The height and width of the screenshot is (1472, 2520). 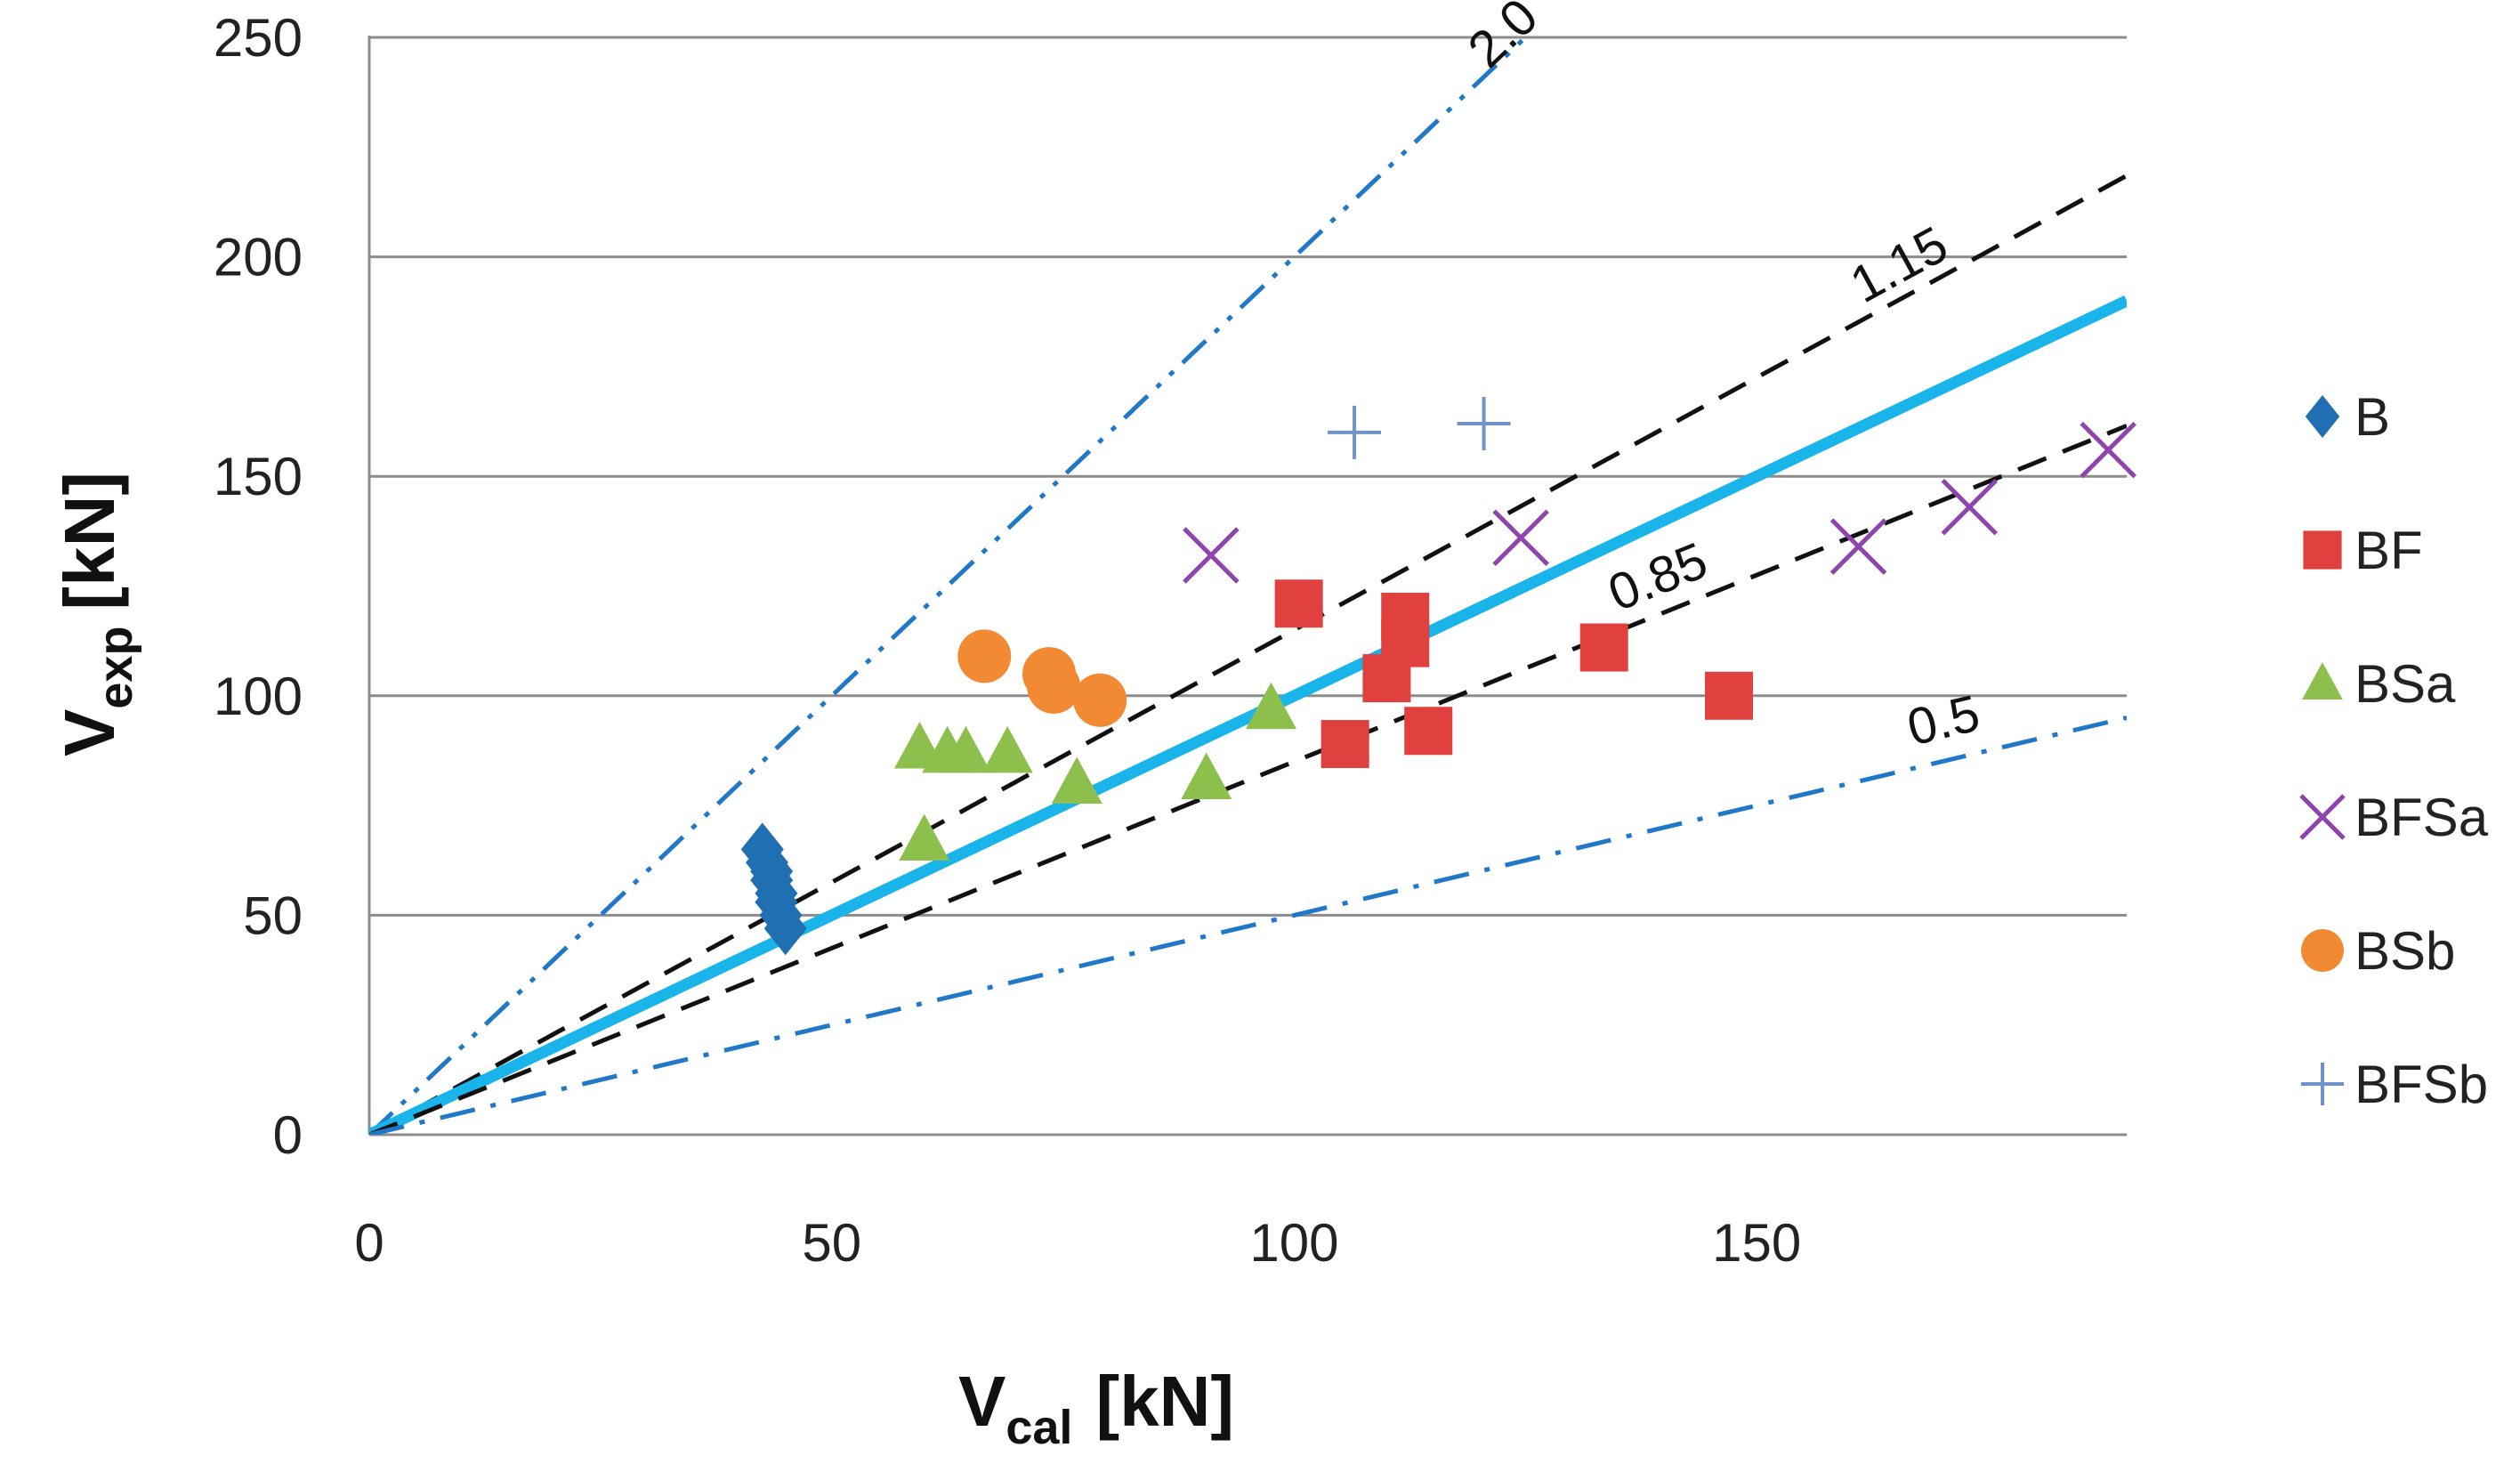 I want to click on legend-item-BFSb: BFSb, so click(x=2394, y=1084).